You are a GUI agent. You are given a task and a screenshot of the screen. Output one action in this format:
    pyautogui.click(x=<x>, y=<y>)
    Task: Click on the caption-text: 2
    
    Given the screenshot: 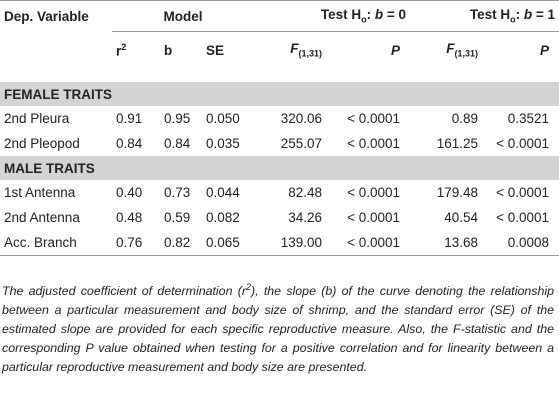 What is the action you would take?
    pyautogui.click(x=249, y=287)
    